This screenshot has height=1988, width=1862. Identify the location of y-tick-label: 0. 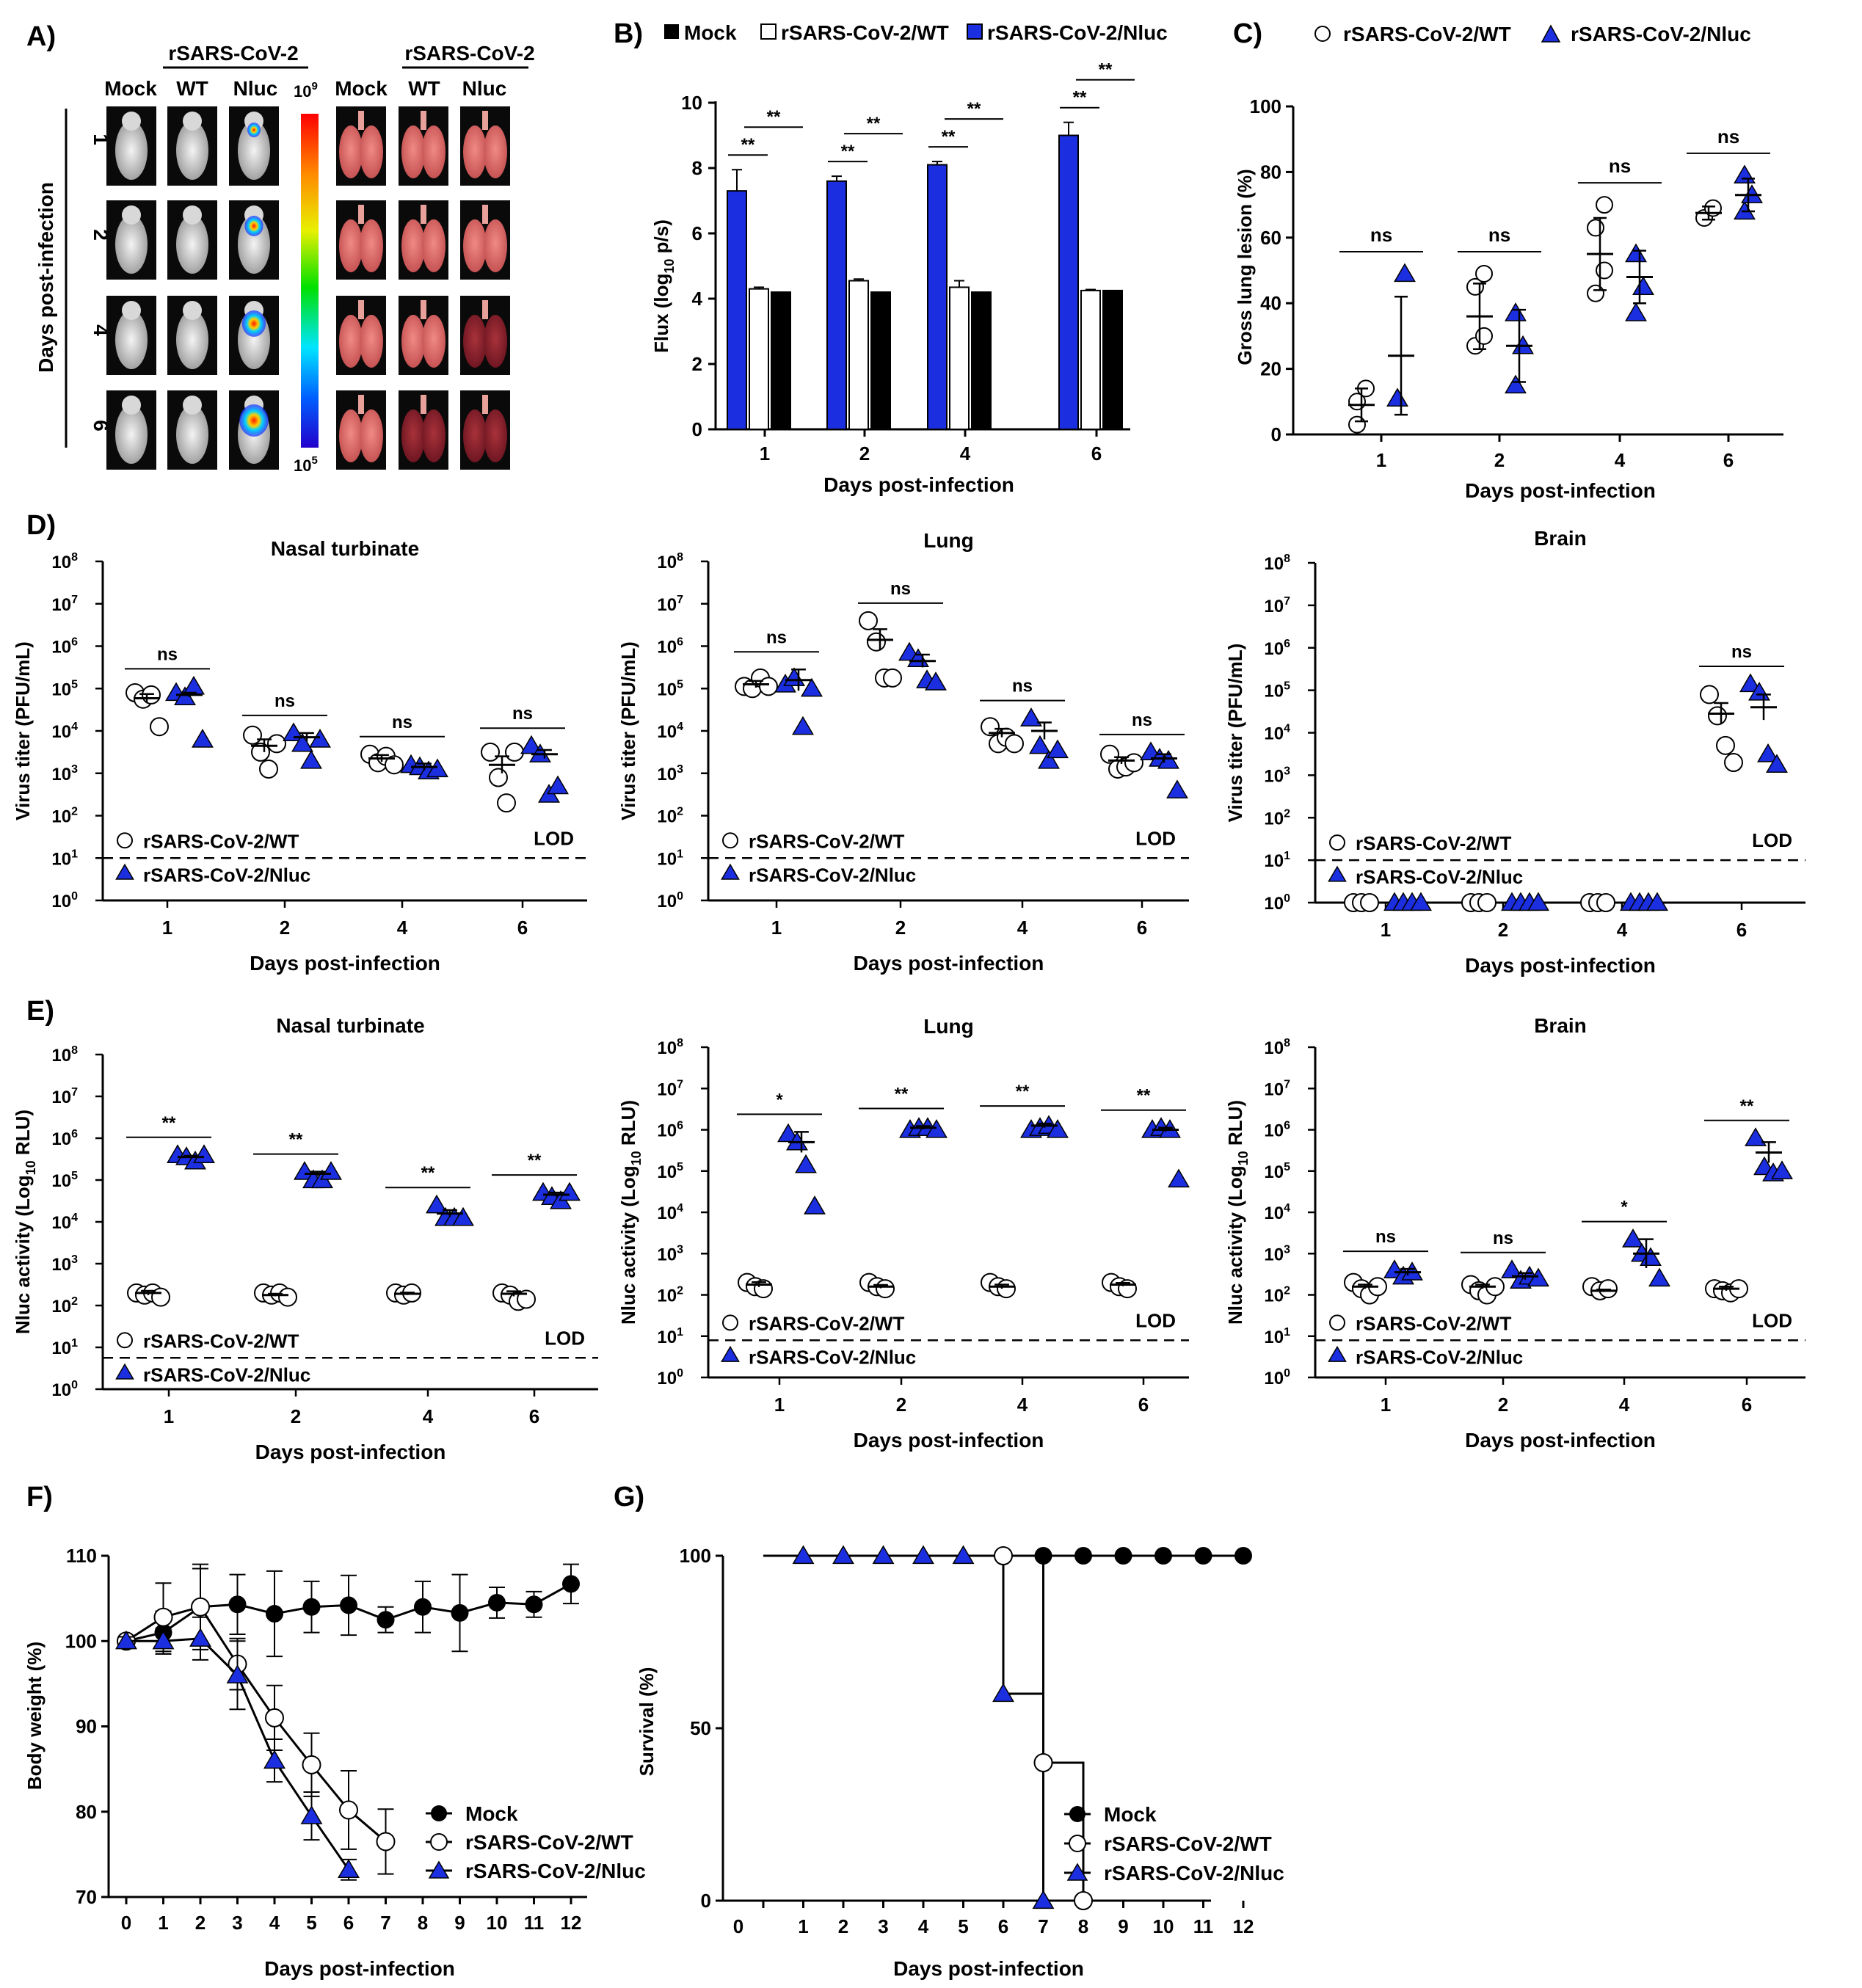
(706, 1901).